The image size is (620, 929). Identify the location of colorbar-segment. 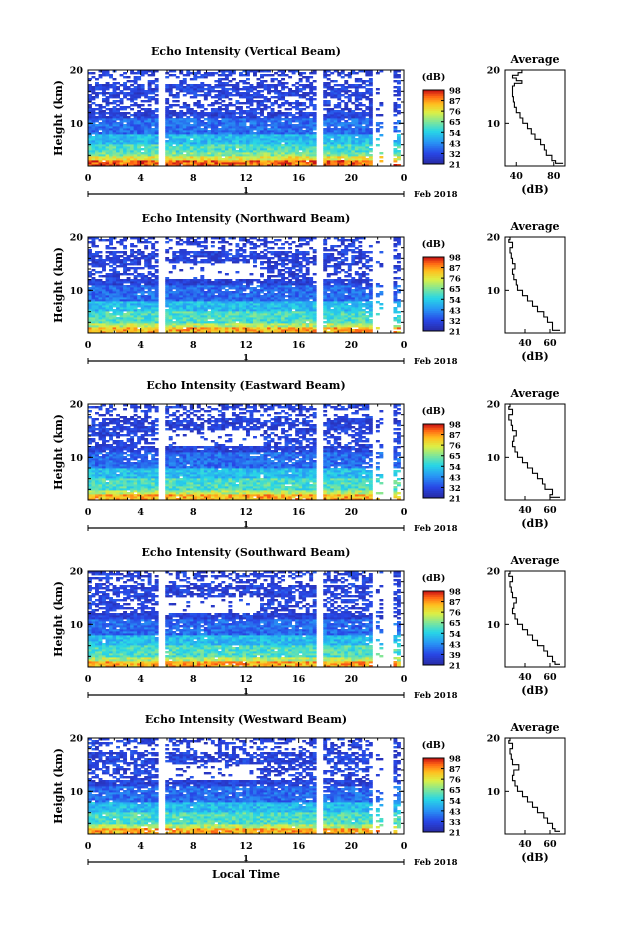
(433, 157).